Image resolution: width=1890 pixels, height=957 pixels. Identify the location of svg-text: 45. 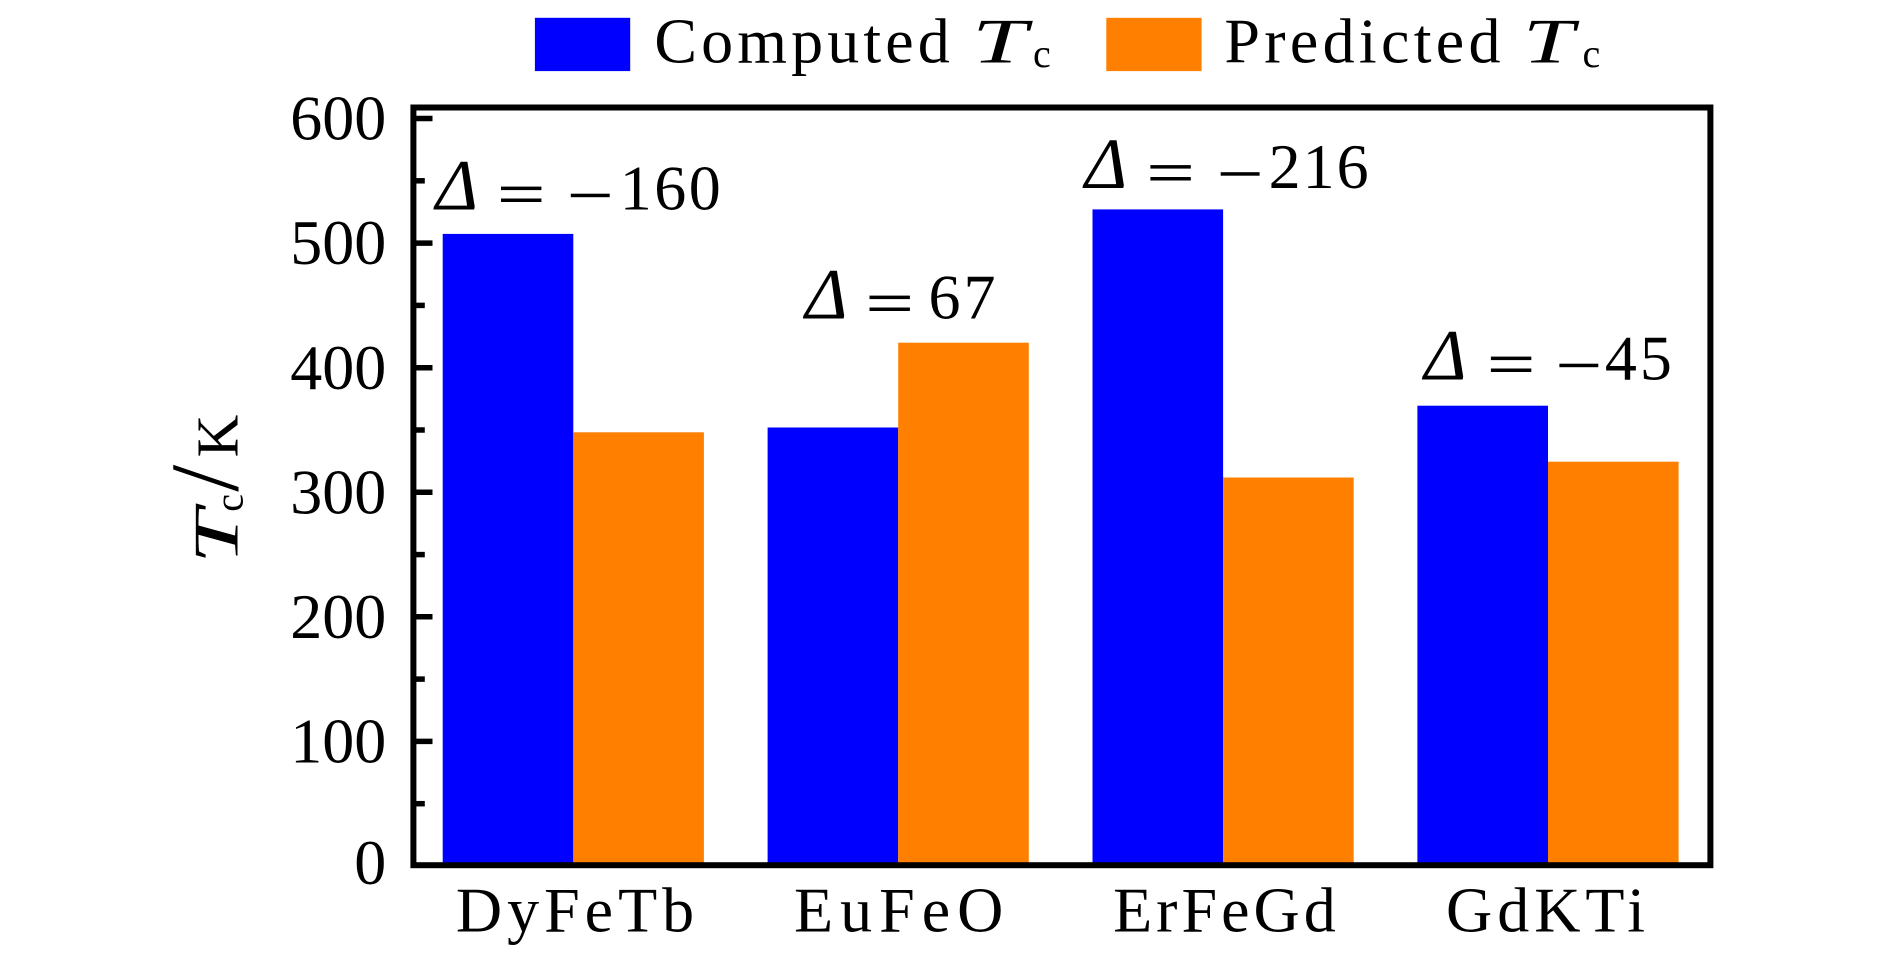
(1640, 358).